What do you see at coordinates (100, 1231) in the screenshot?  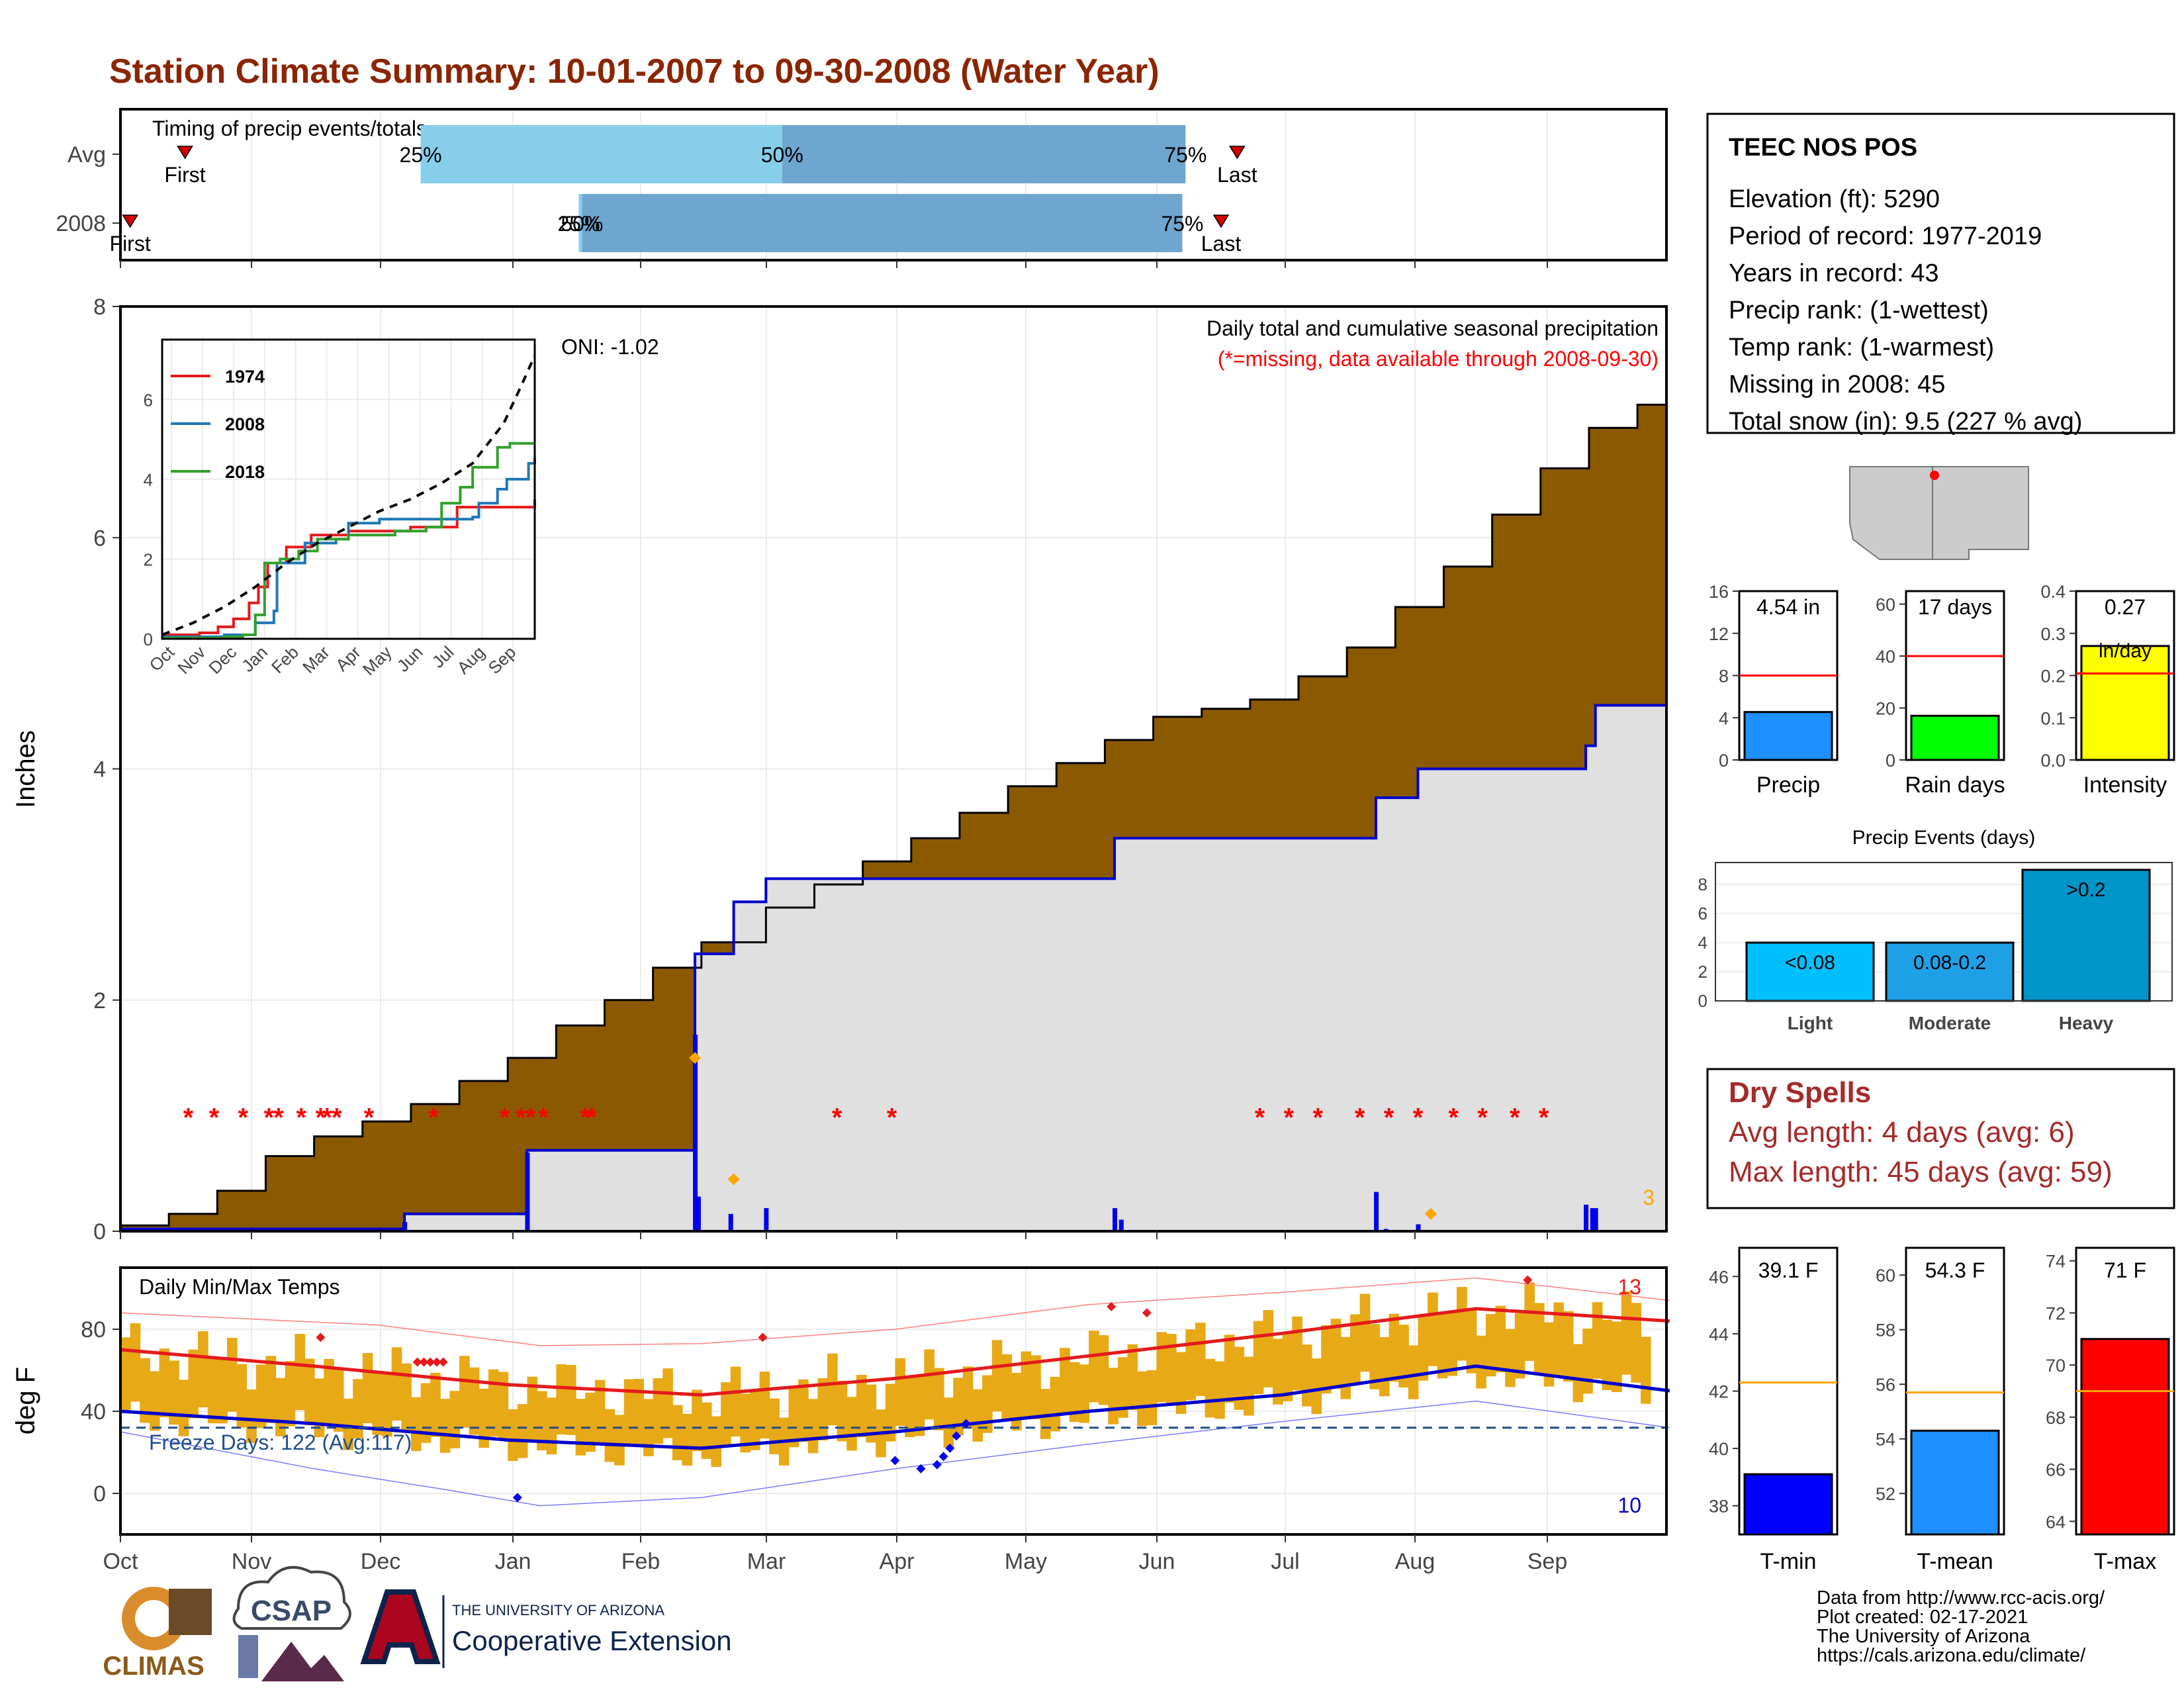 I see `precip-ytick-label: 0` at bounding box center [100, 1231].